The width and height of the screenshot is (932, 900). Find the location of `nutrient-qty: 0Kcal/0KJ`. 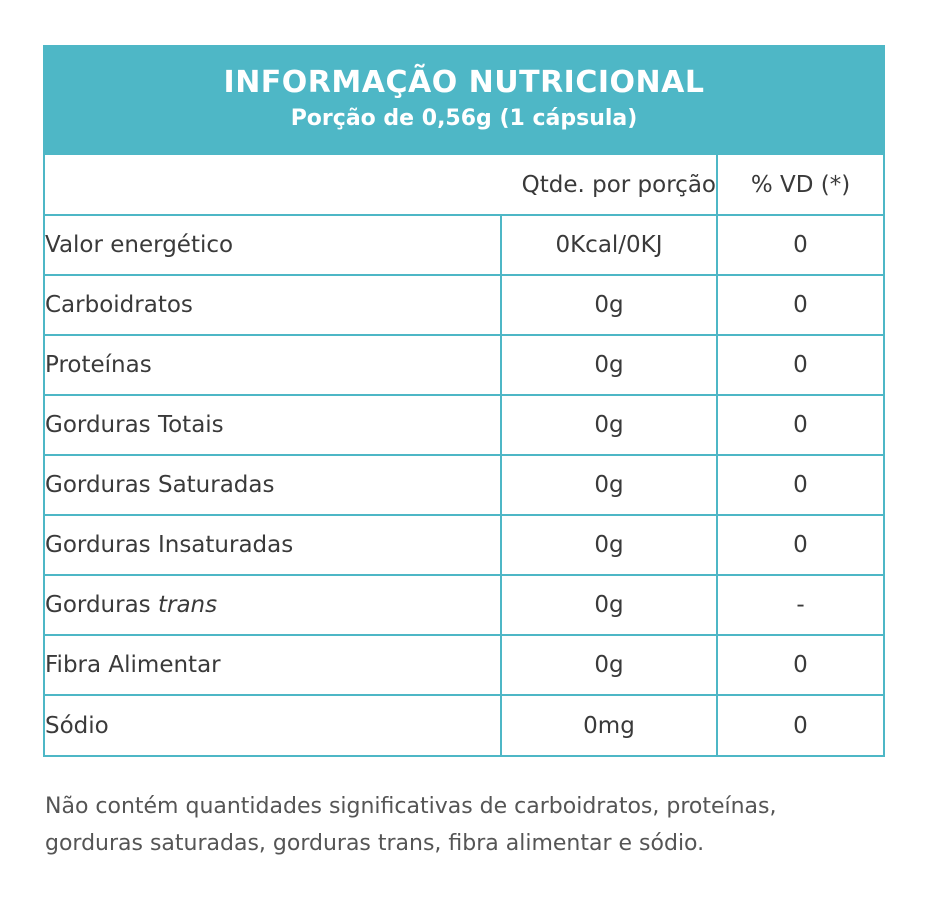

nutrient-qty: 0Kcal/0KJ is located at coordinates (608, 244).